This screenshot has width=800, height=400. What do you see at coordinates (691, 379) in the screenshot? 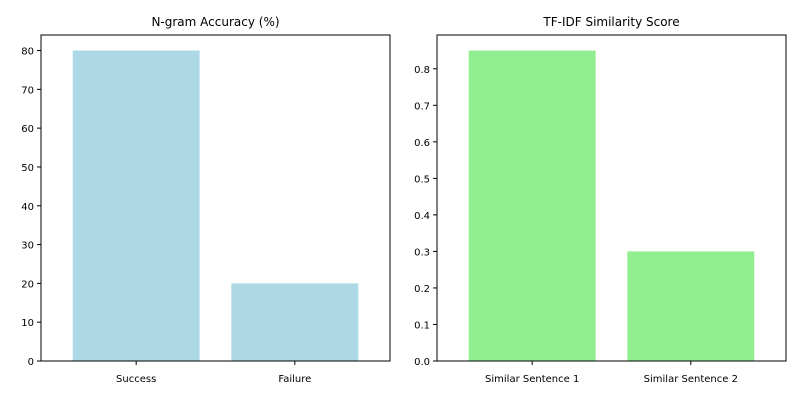
I see `tfidf-xtick-label: Similar Sentence 2` at bounding box center [691, 379].